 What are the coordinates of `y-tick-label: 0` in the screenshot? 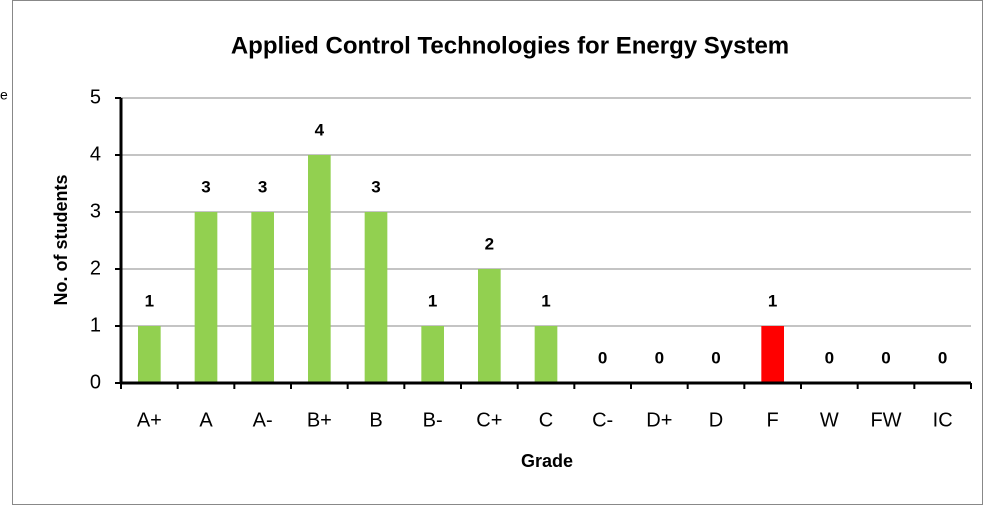 It's located at (95, 382).